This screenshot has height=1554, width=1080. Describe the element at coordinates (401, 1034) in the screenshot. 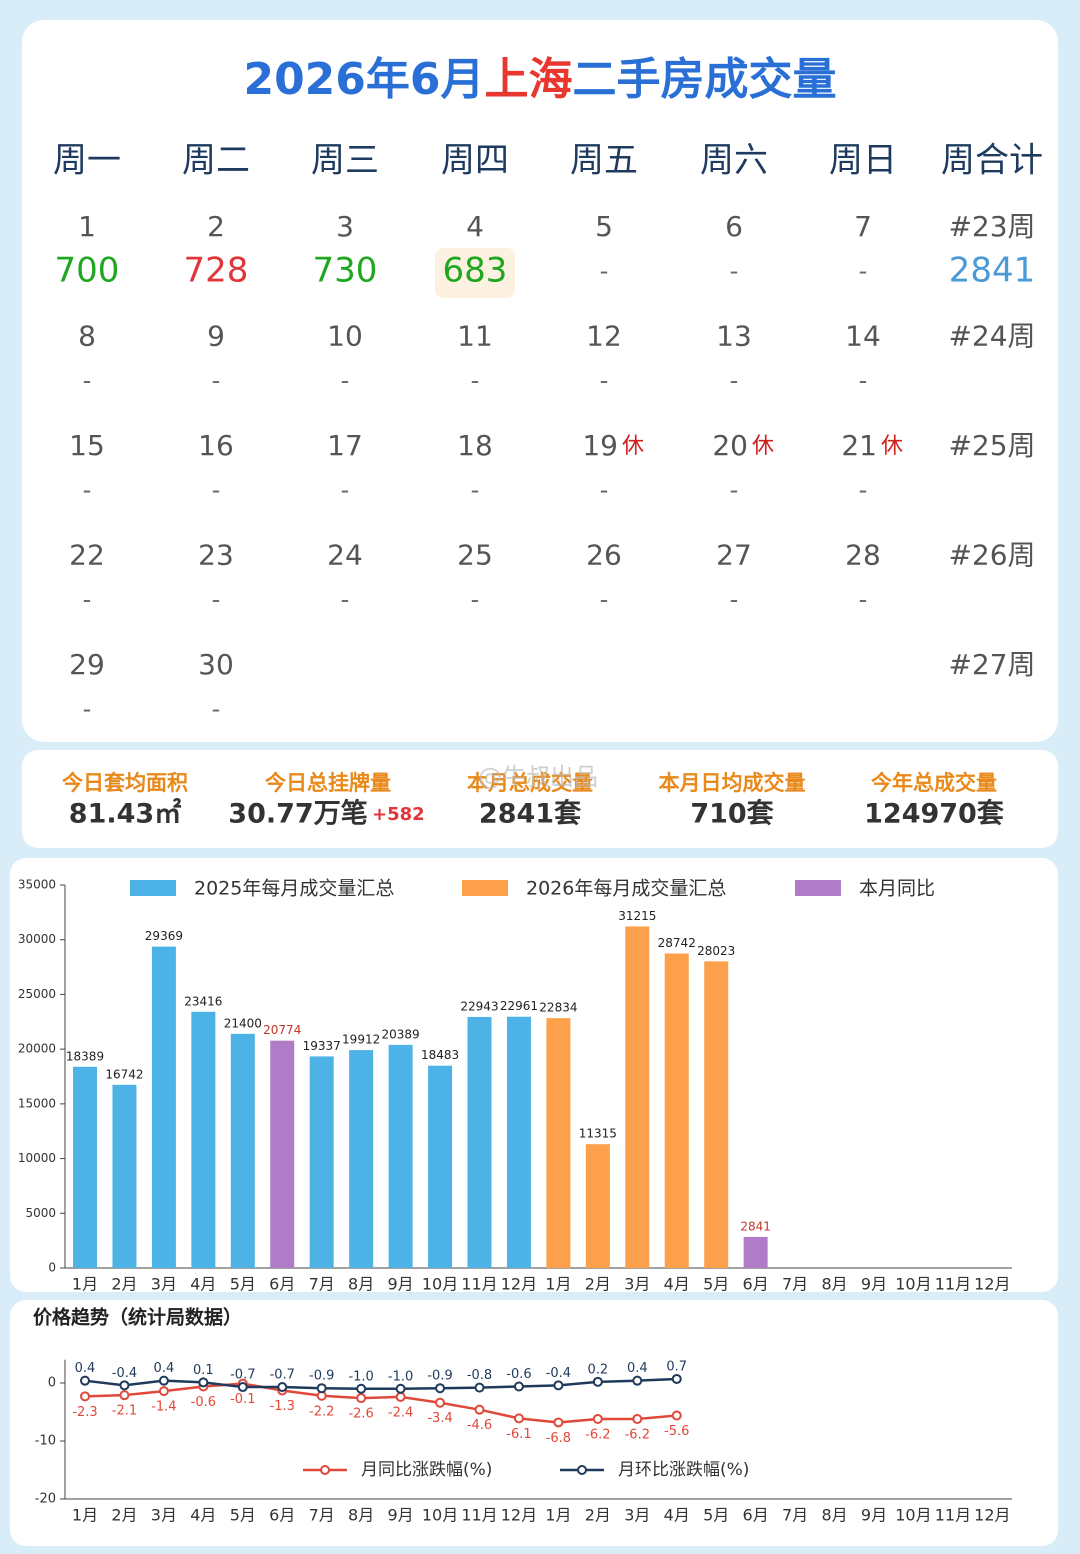

I see `bar-label: 20389` at that location.